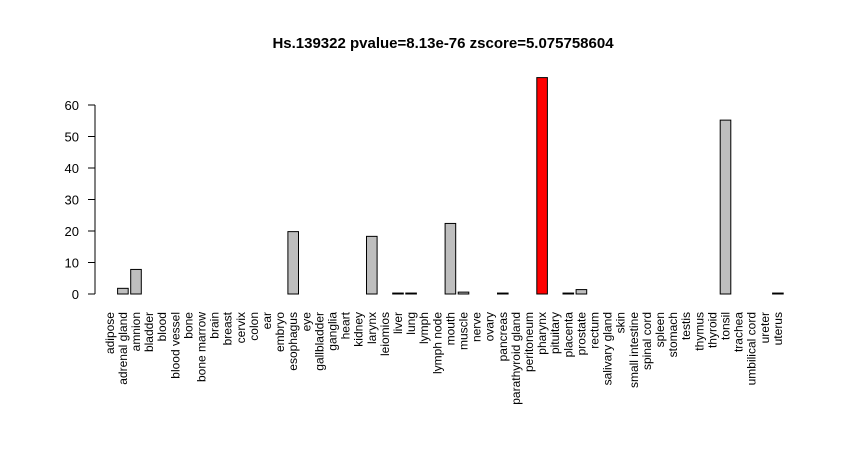  What do you see at coordinates (72, 137) in the screenshot?
I see `y-tick-label: 50` at bounding box center [72, 137].